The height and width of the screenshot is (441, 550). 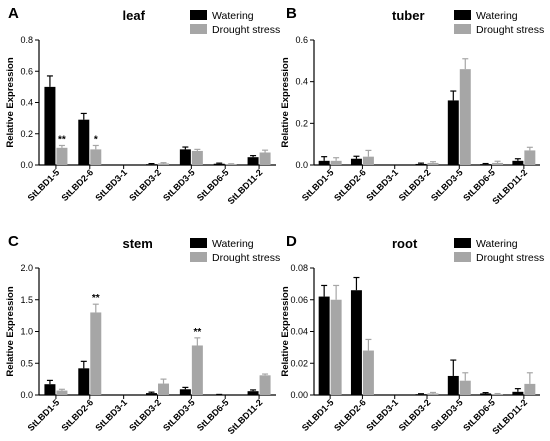 I want to click on y-tick-label: 0.08, so click(x=299, y=268).